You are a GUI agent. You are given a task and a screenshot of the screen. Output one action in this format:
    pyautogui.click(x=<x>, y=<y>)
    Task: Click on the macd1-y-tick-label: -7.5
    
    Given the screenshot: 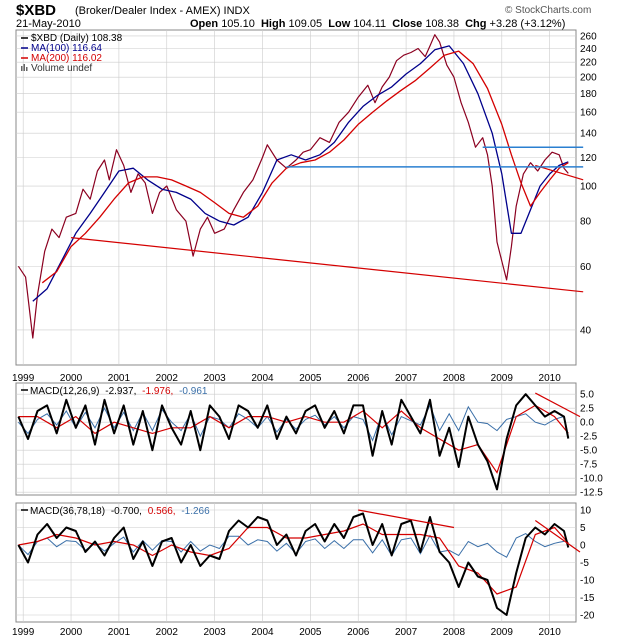 What is the action you would take?
    pyautogui.click(x=589, y=465)
    